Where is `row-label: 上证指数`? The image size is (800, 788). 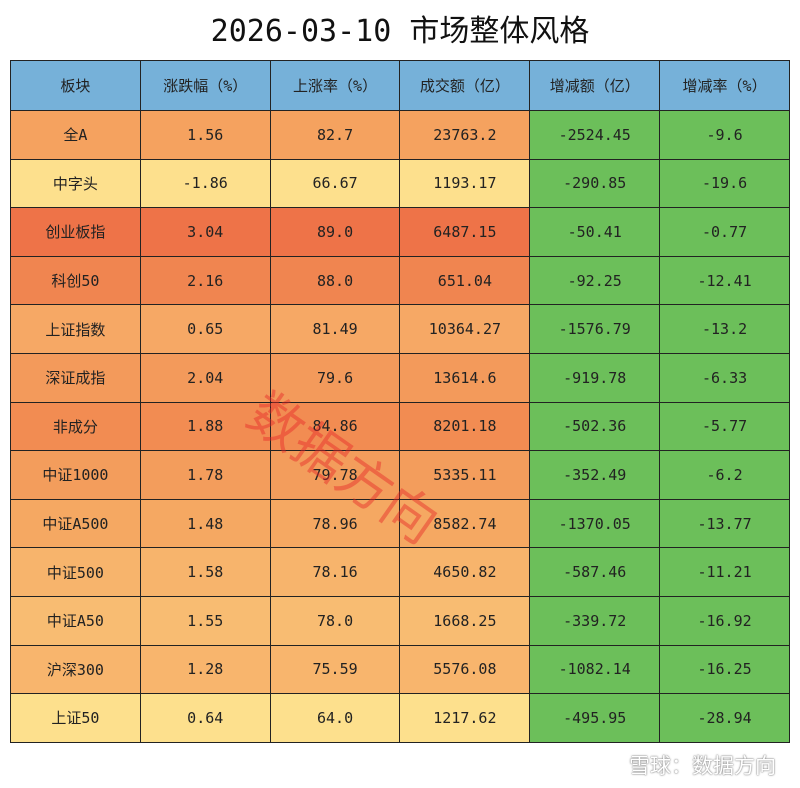 row-label: 上证指数 is located at coordinates (75, 329).